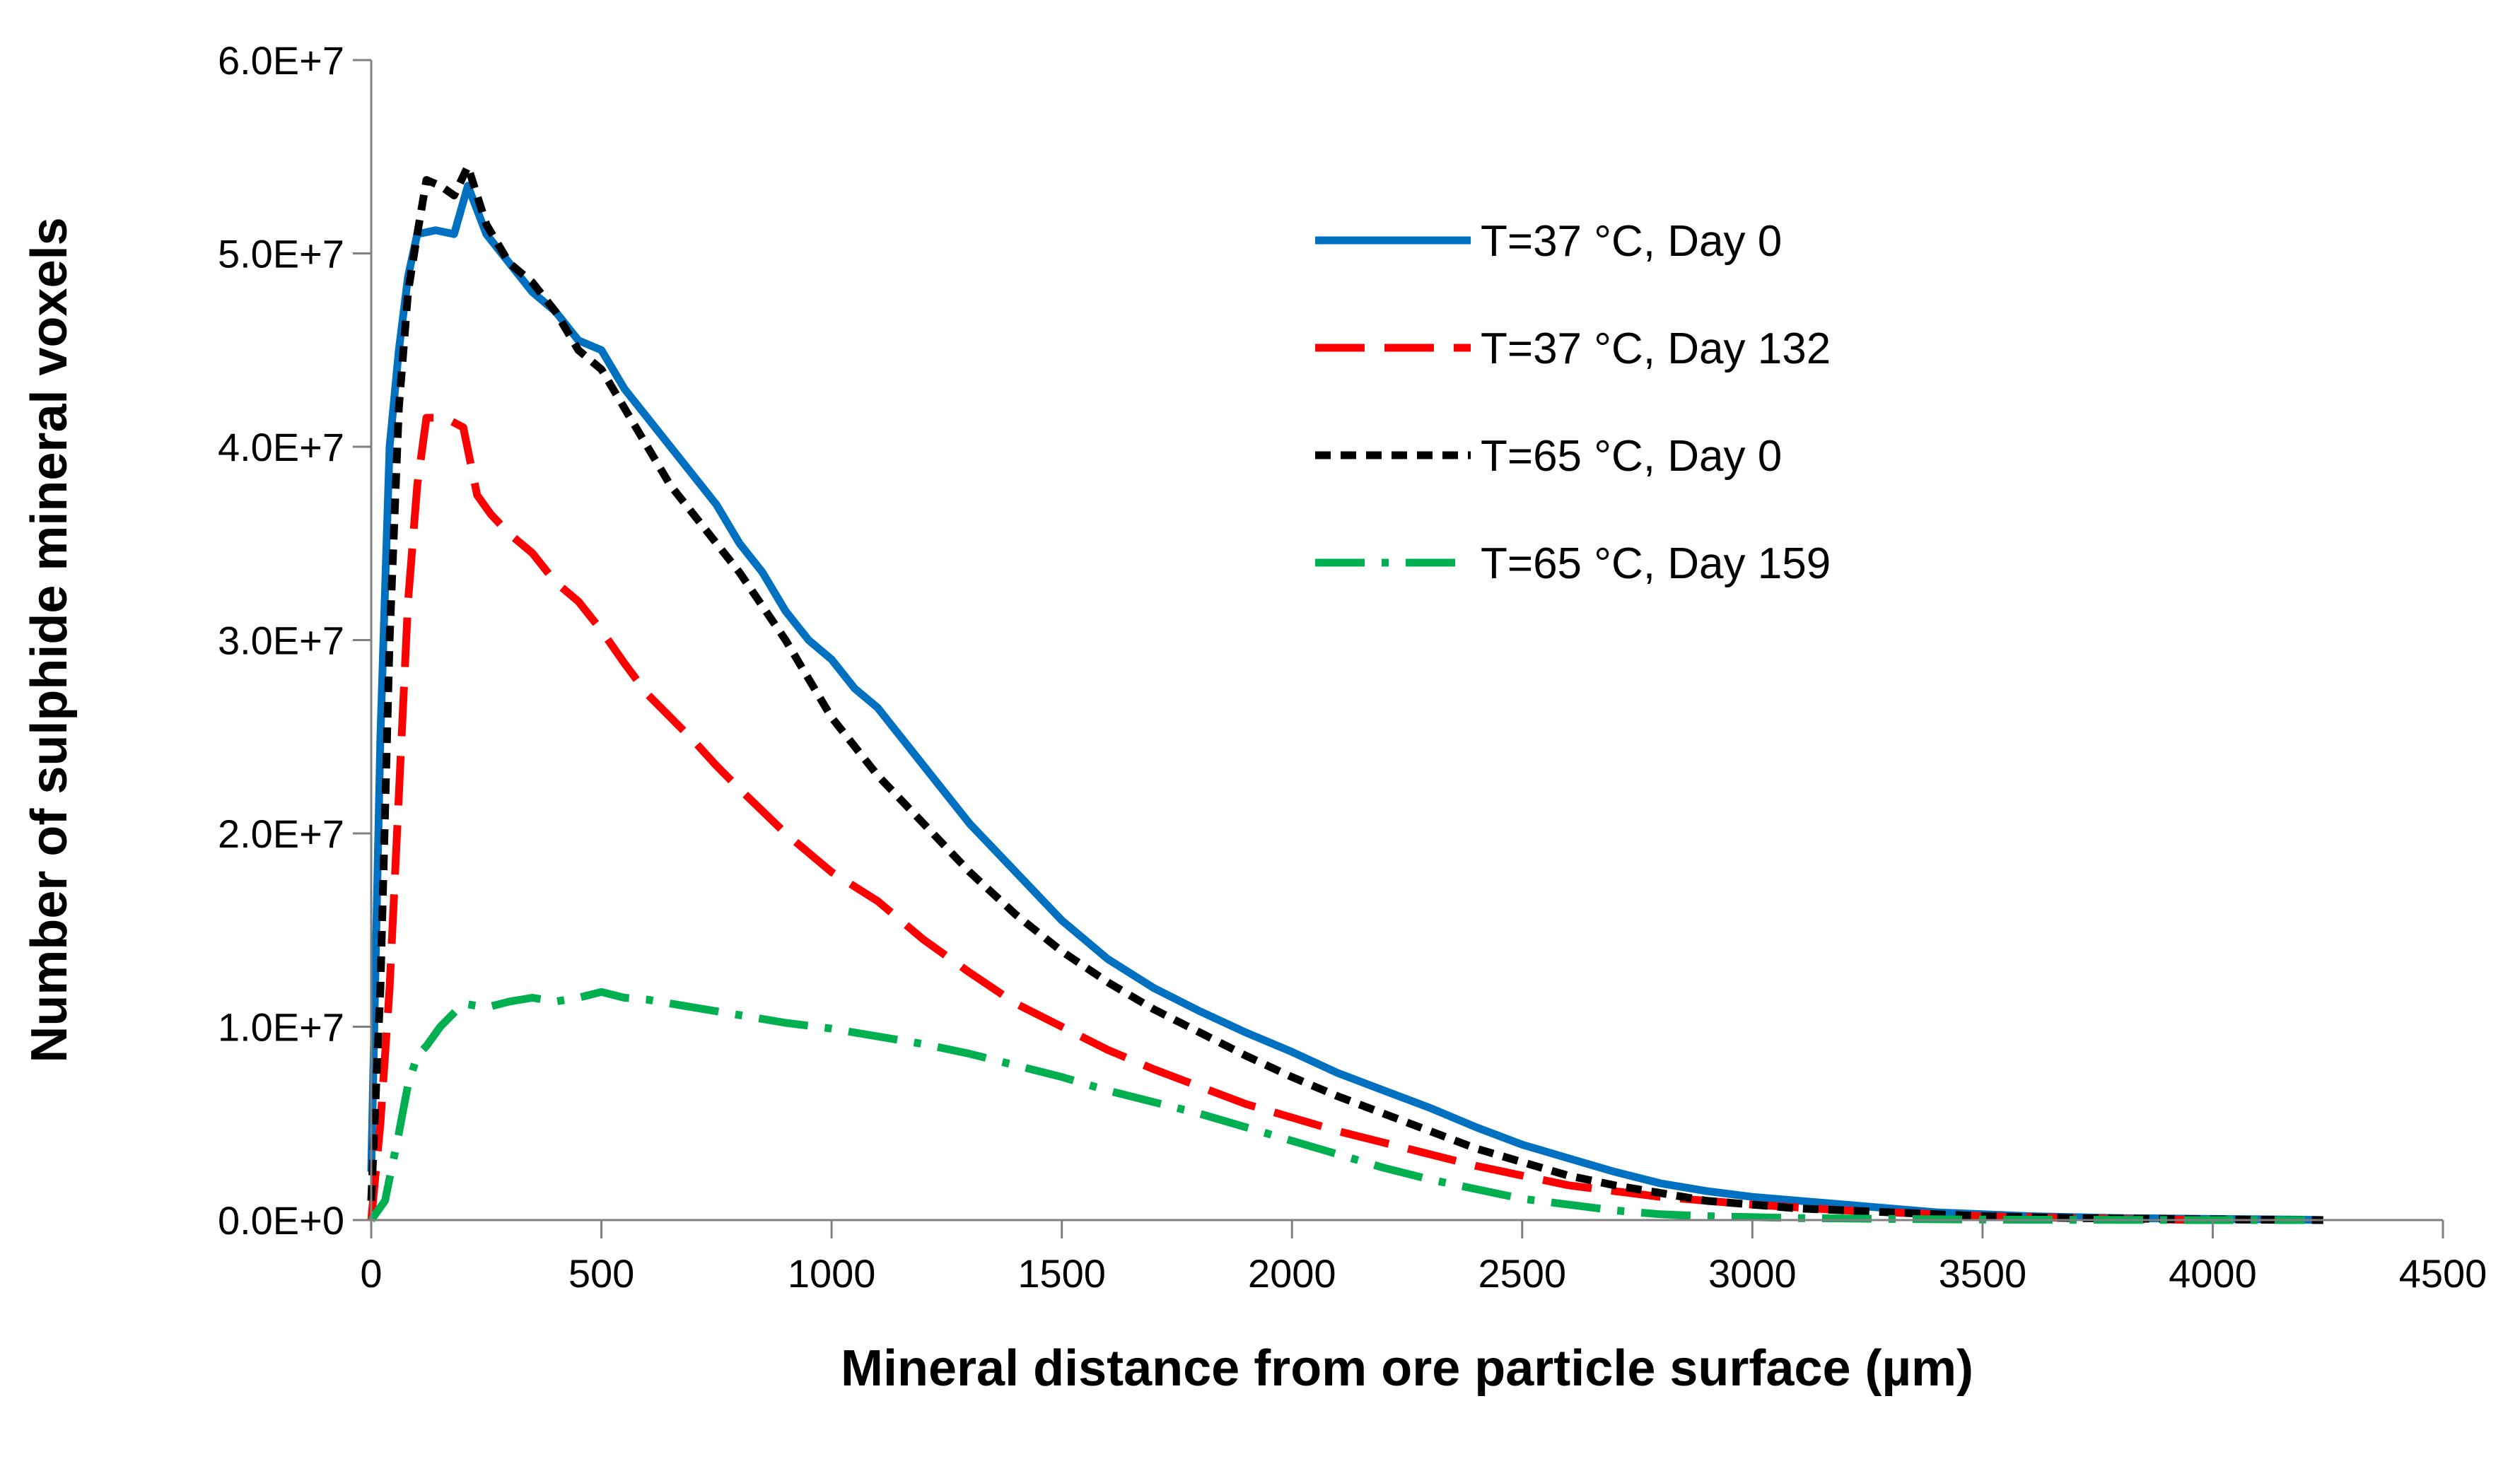  I want to click on y-tick-label: 3.0E+7, so click(281, 641).